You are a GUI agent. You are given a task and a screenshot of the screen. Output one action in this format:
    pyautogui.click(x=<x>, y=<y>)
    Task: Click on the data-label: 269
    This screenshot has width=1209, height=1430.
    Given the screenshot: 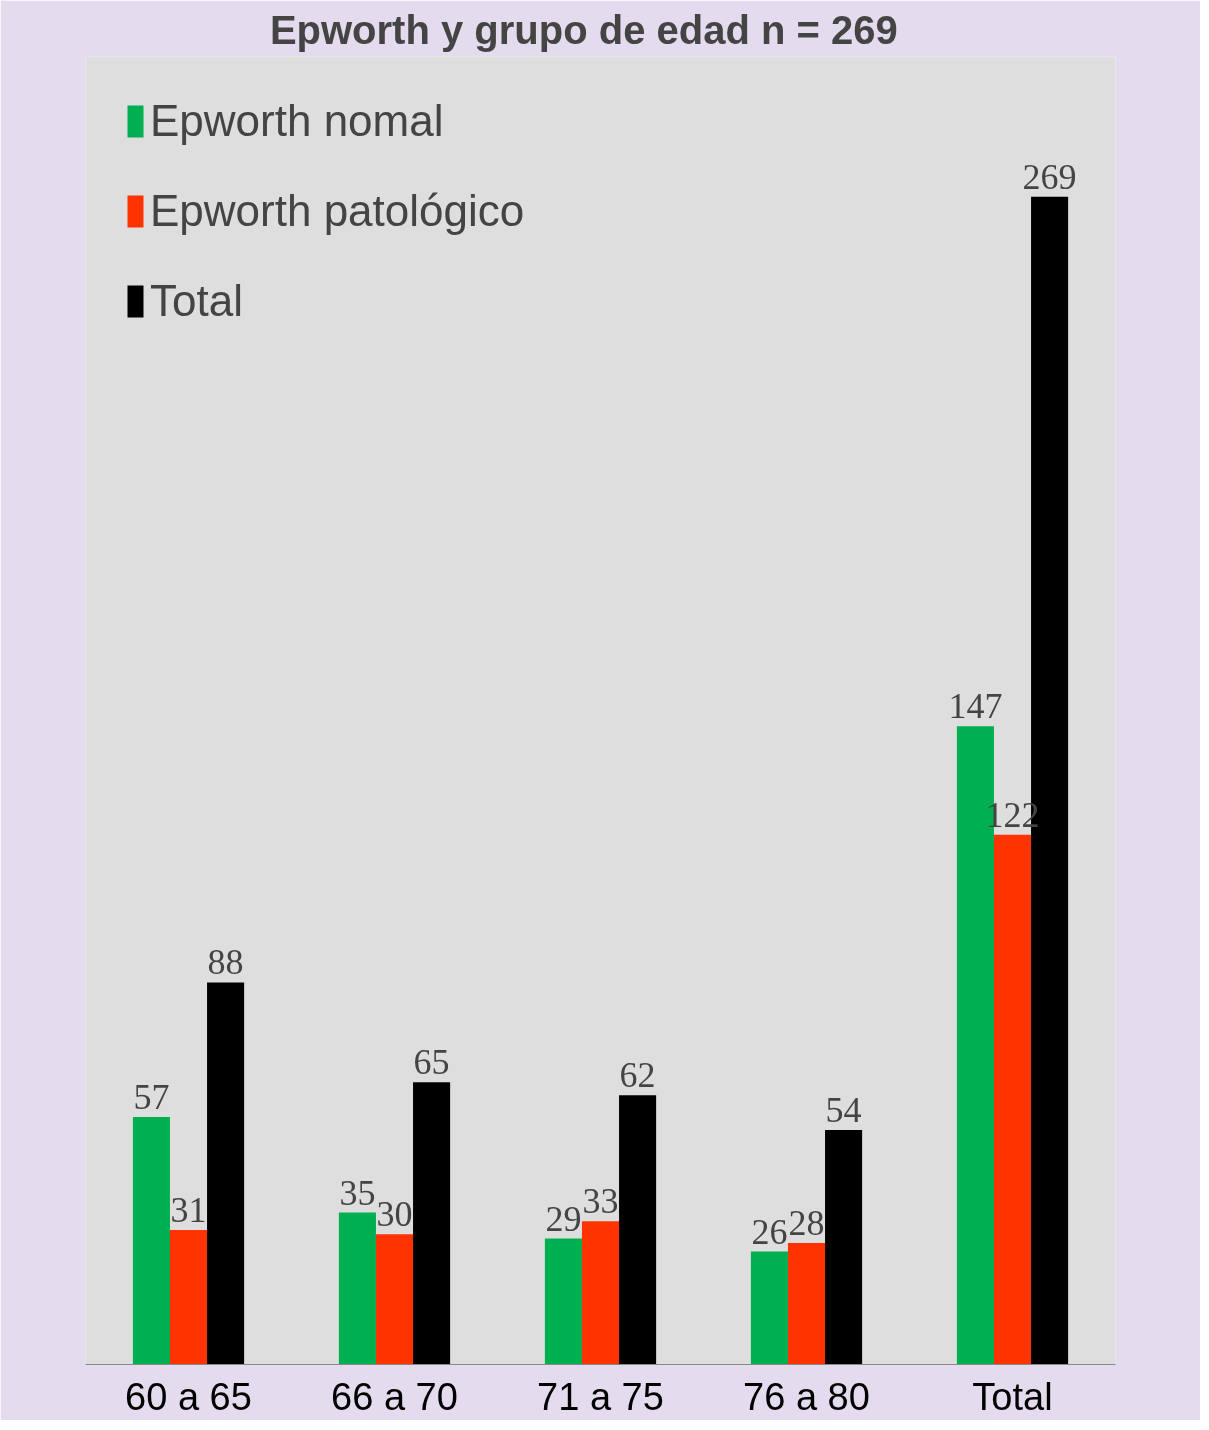 What is the action you would take?
    pyautogui.click(x=1049, y=176)
    